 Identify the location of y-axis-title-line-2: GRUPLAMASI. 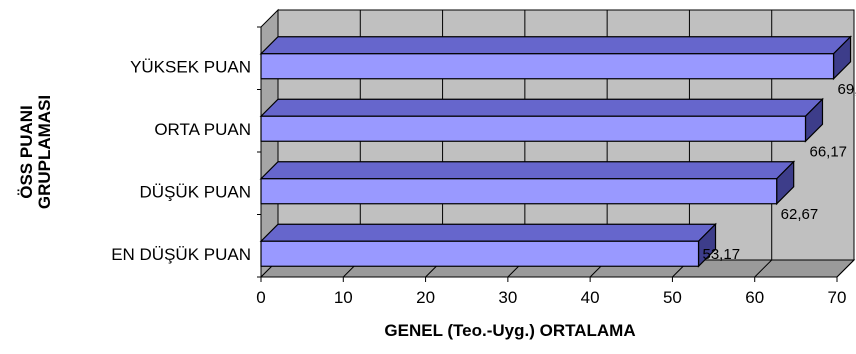
(44, 152).